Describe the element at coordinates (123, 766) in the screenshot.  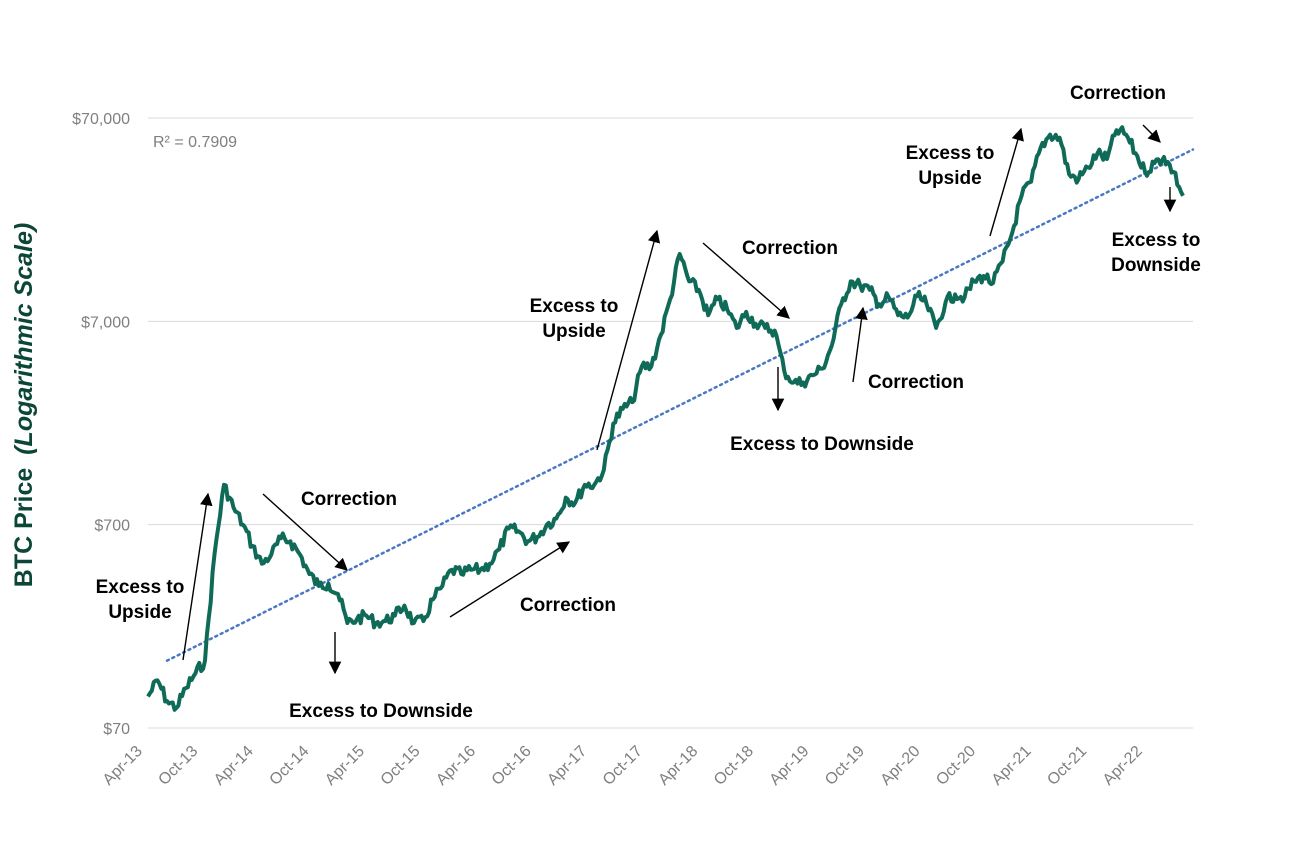
I see `x-tick-label: Apr-13` at that location.